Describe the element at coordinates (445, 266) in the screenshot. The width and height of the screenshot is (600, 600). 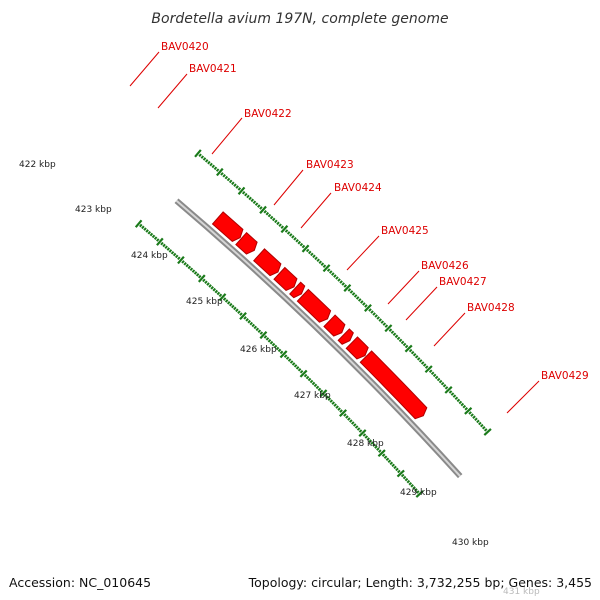
I see `gene-label-bav0426: BAV0426` at that location.